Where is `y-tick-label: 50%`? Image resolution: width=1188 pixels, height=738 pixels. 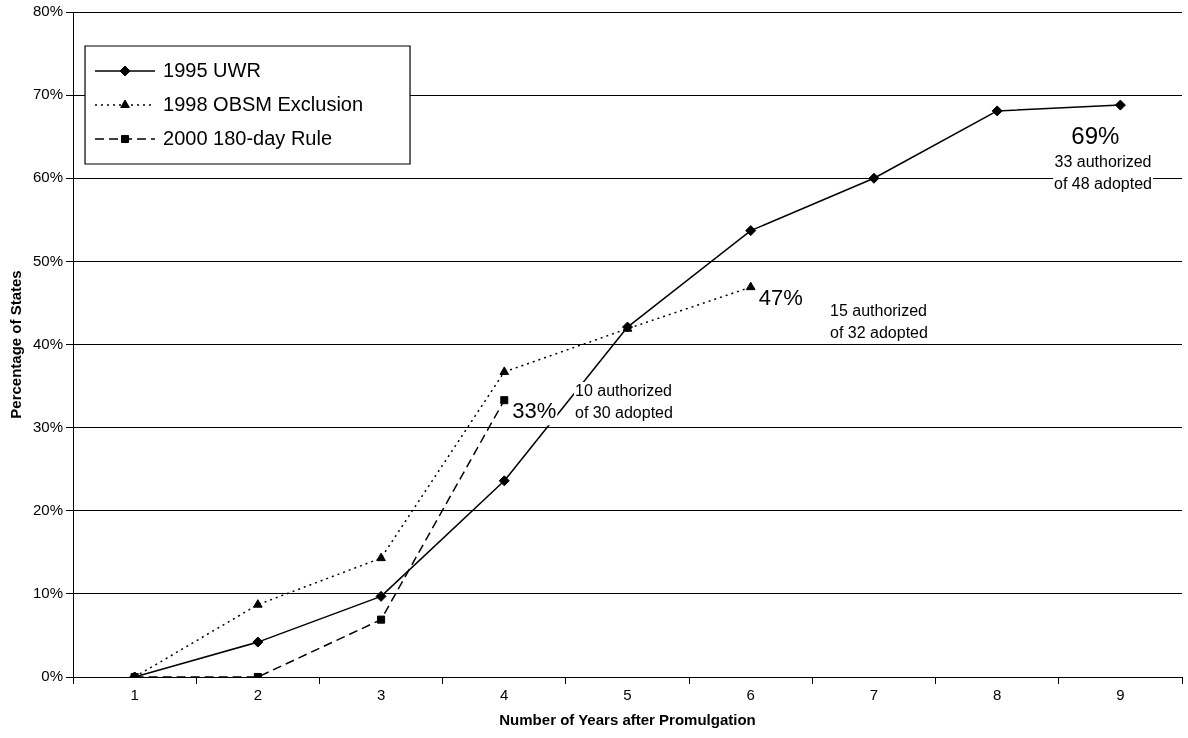
y-tick-label: 50% is located at coordinates (48, 260).